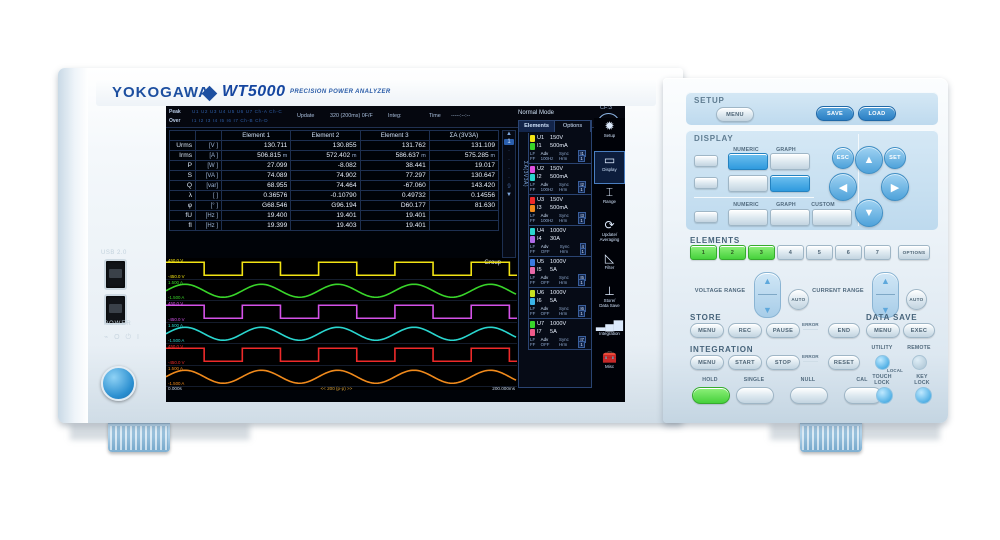 Image resolution: width=1000 pixels, height=540 pixels. I want to click on element-group: U7 1000V I7 5A LF FF Adv OFF Sync Hrm I7 1, so click(560, 334).